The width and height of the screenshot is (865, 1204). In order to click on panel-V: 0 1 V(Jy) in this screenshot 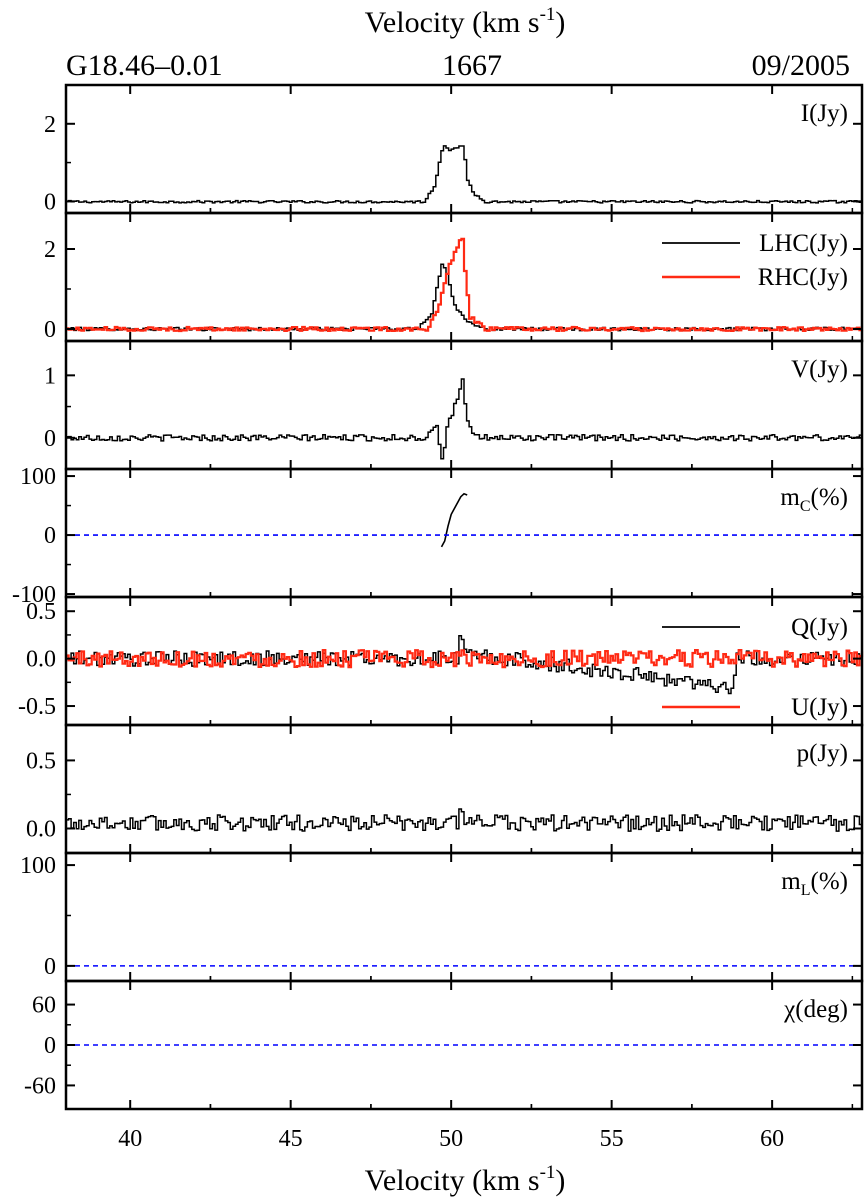, I will do `click(454, 405)`.